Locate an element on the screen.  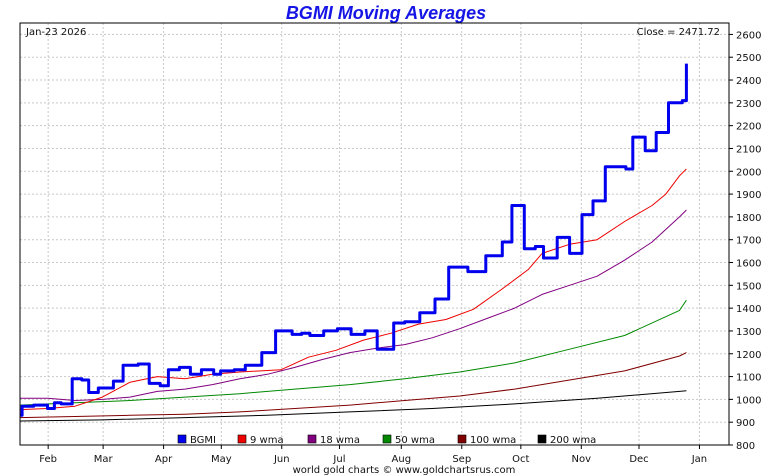
date-label: Jan-23 2026 is located at coordinates (55, 32).